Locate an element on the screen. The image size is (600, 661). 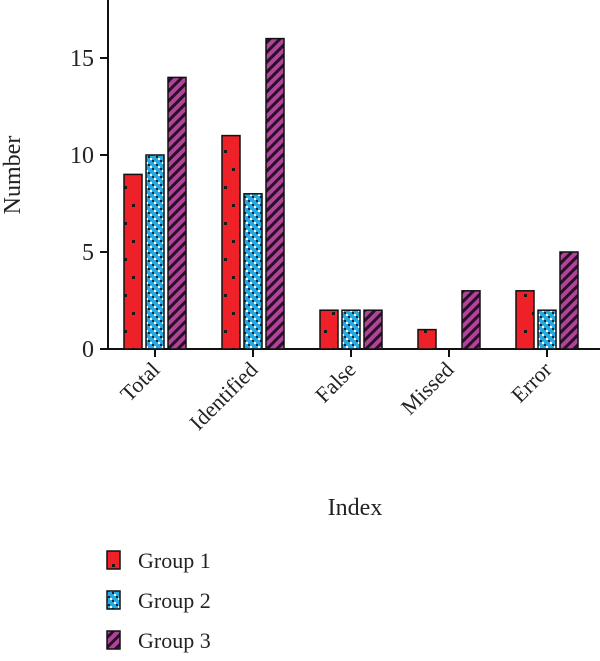
x-axis-label: Index is located at coordinates (355, 508).